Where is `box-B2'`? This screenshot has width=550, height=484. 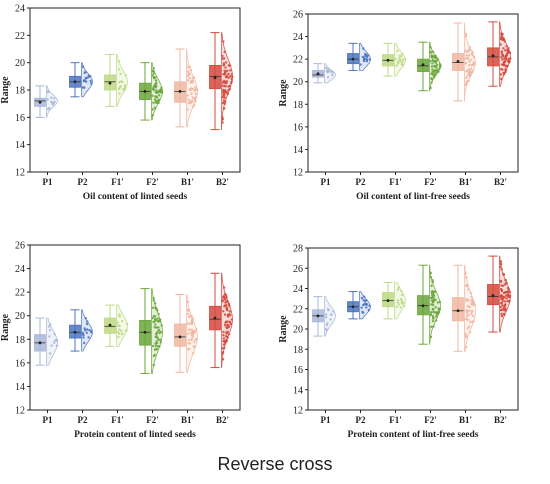 box-B2' is located at coordinates (499, 54).